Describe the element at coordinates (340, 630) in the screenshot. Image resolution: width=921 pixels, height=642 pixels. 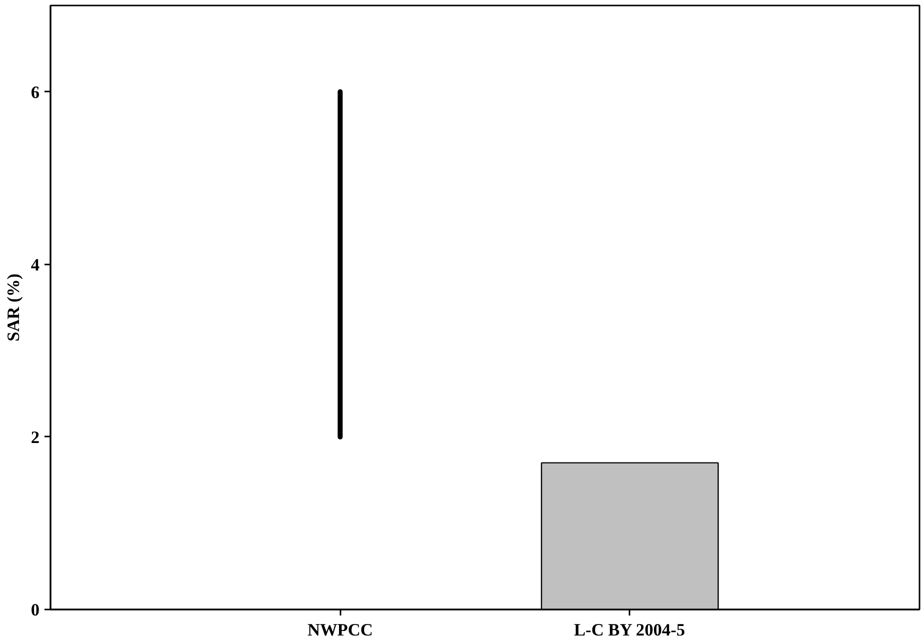
I see `x-tick-label: NWPCC` at that location.